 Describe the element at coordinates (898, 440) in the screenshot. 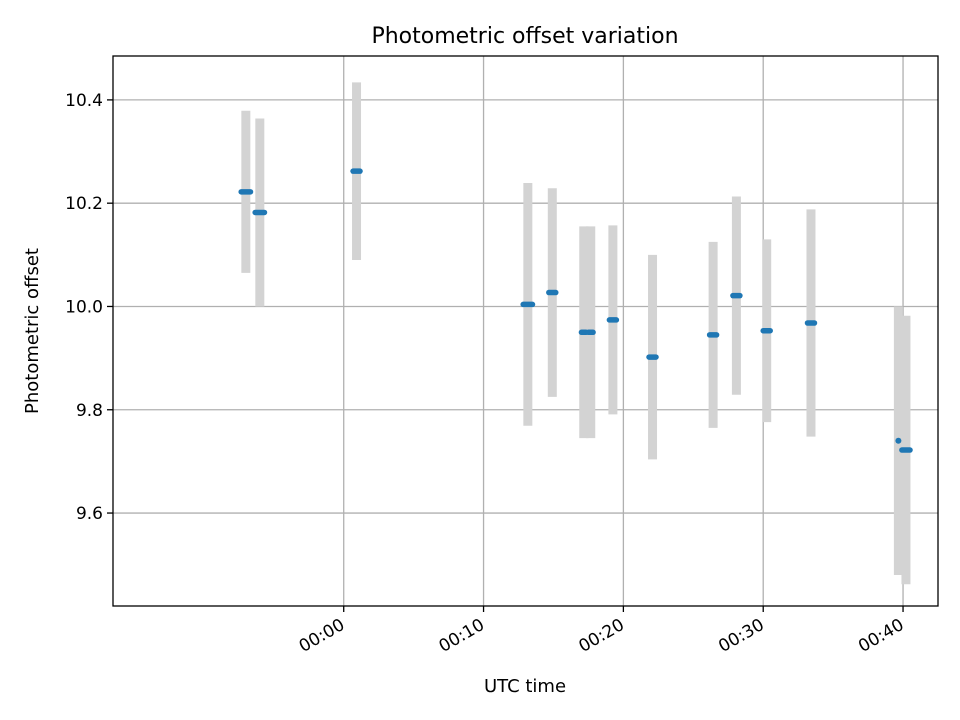

I see `data-point` at that location.